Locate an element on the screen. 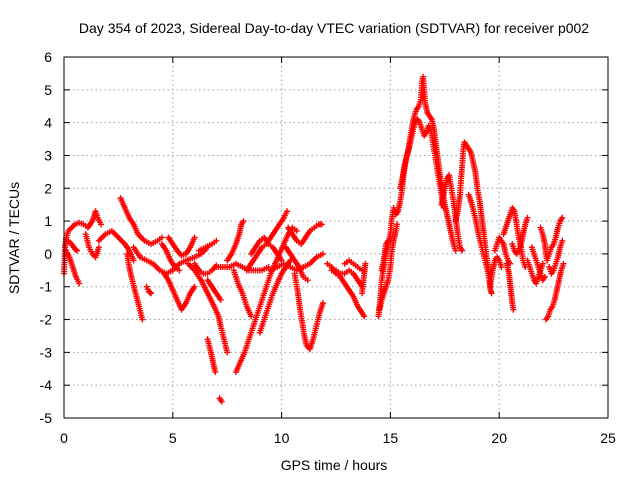  y-tick-label: 0 is located at coordinates (48, 254).